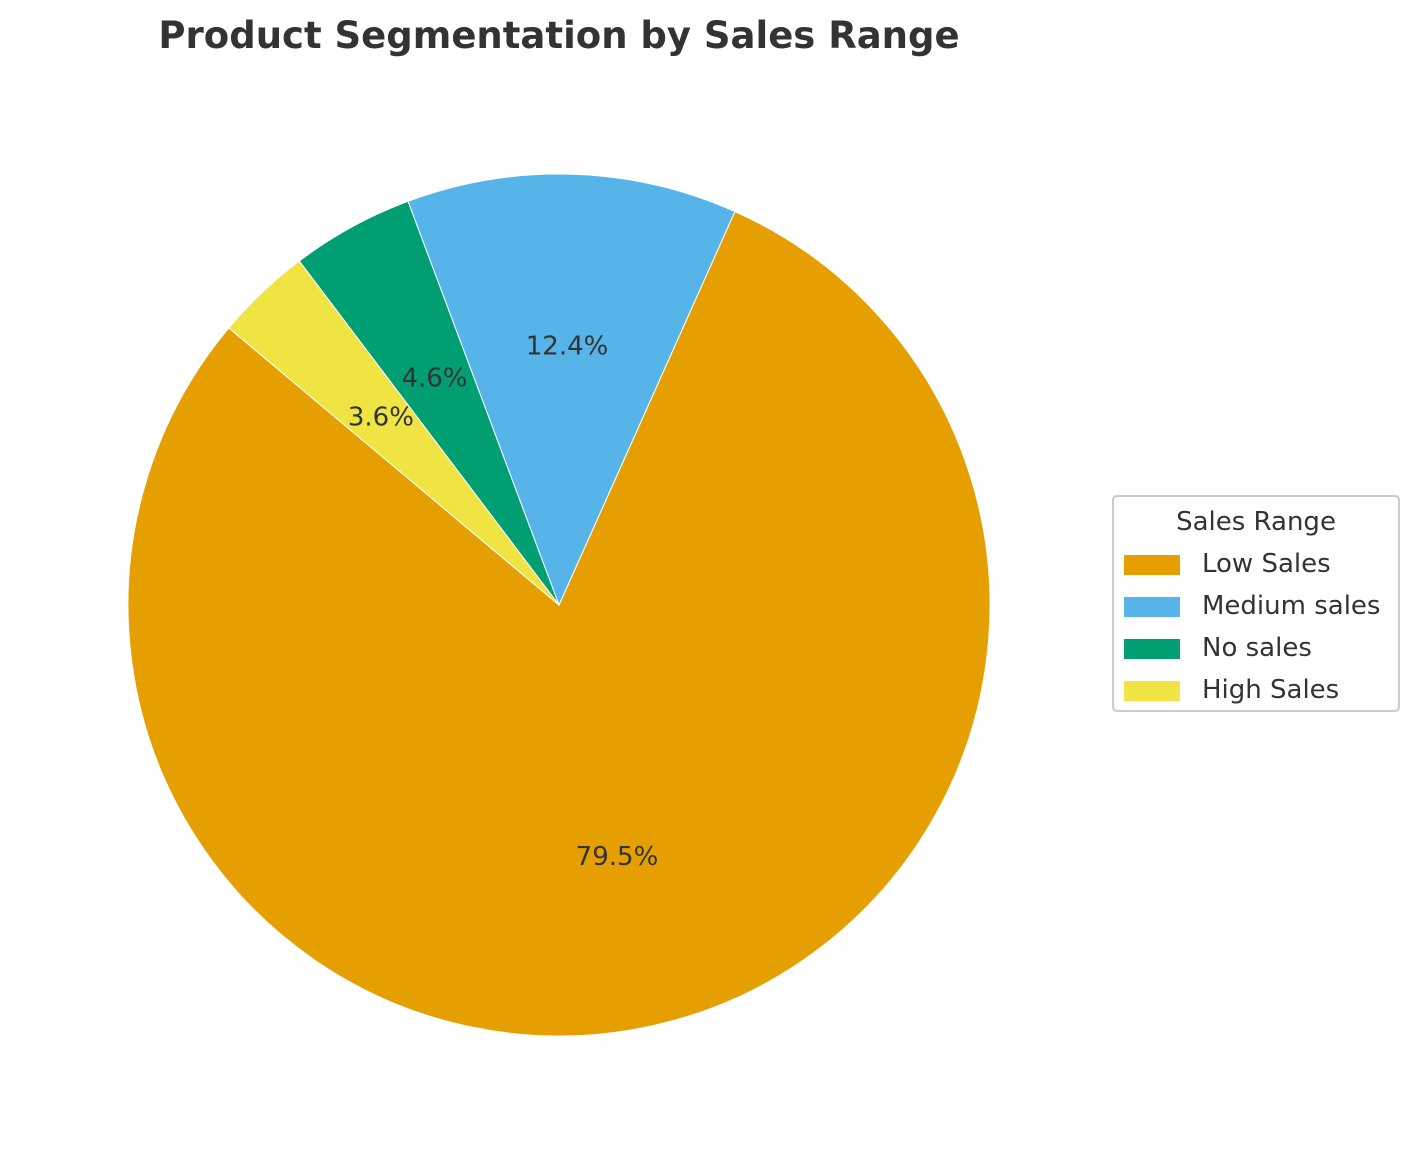  I want to click on legend-entry-no-sales: No sales, so click(1260, 648).